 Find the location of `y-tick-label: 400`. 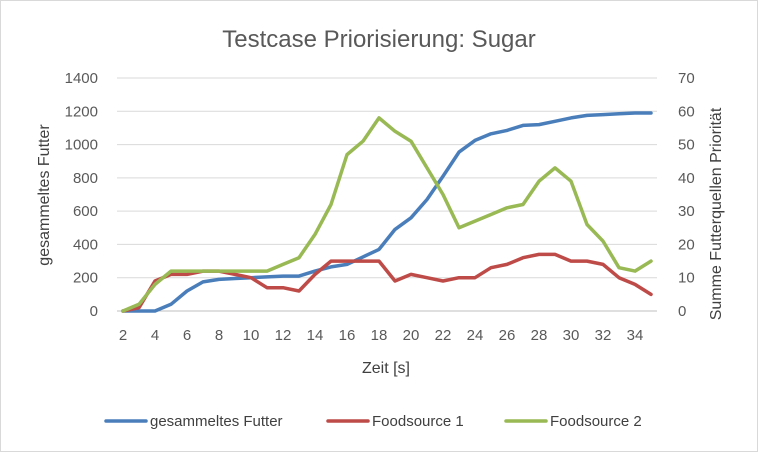

y-tick-label: 400 is located at coordinates (85, 244).